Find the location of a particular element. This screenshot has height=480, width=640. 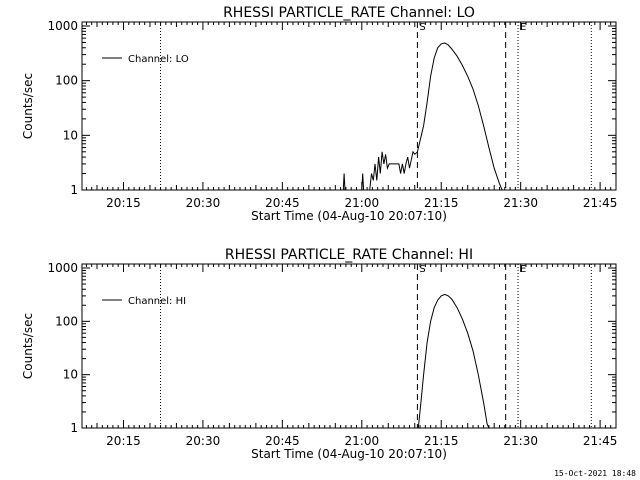

legend-label: Channel: LO is located at coordinates (158, 59).